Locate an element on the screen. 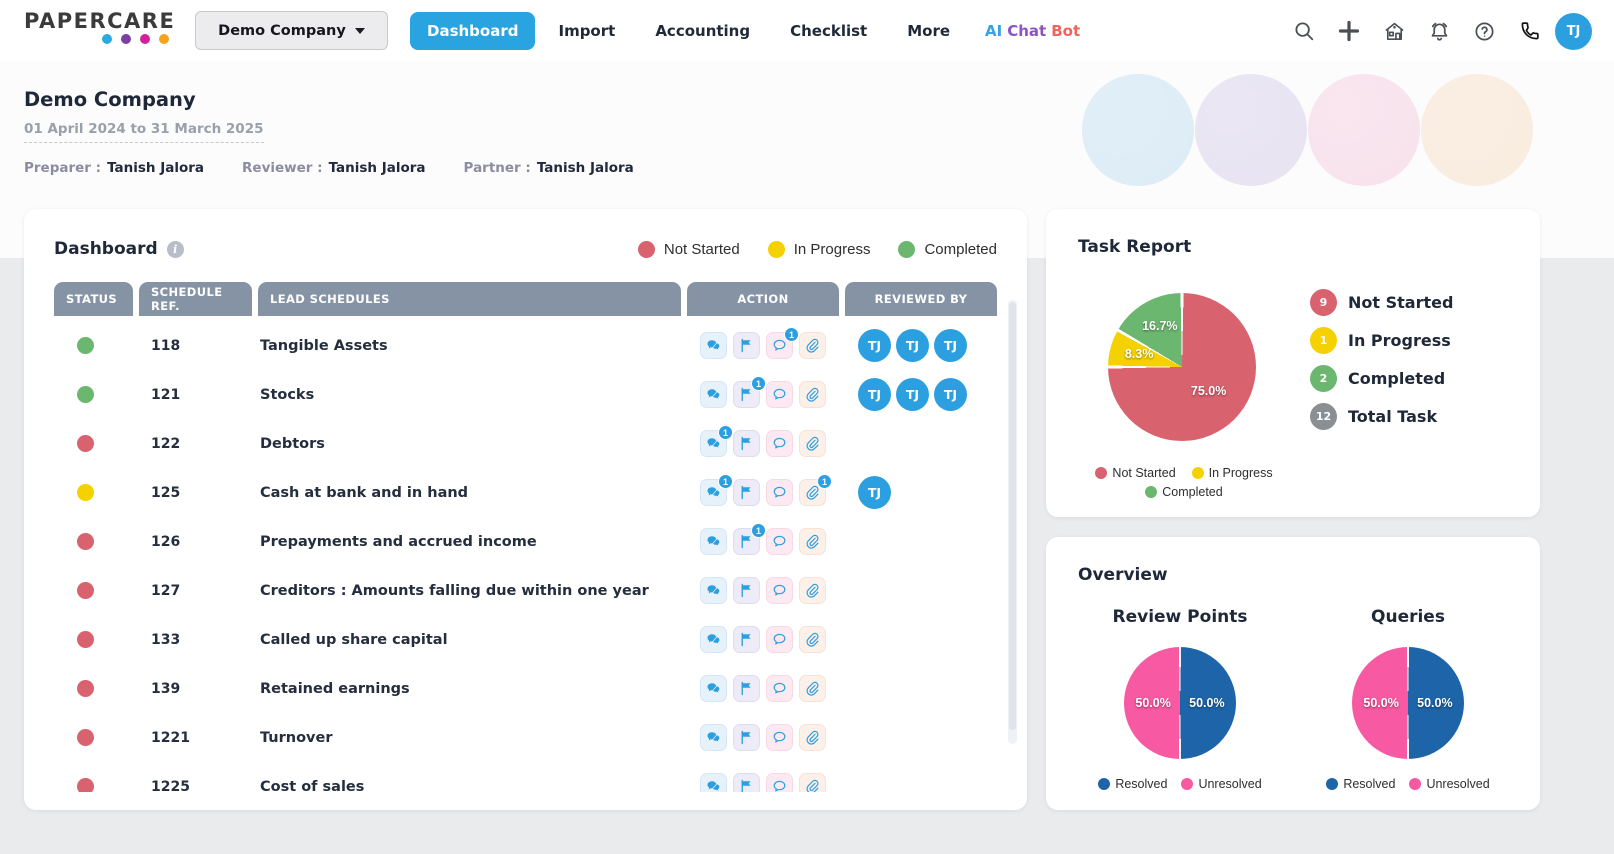  notifications-icon is located at coordinates (1439, 31).